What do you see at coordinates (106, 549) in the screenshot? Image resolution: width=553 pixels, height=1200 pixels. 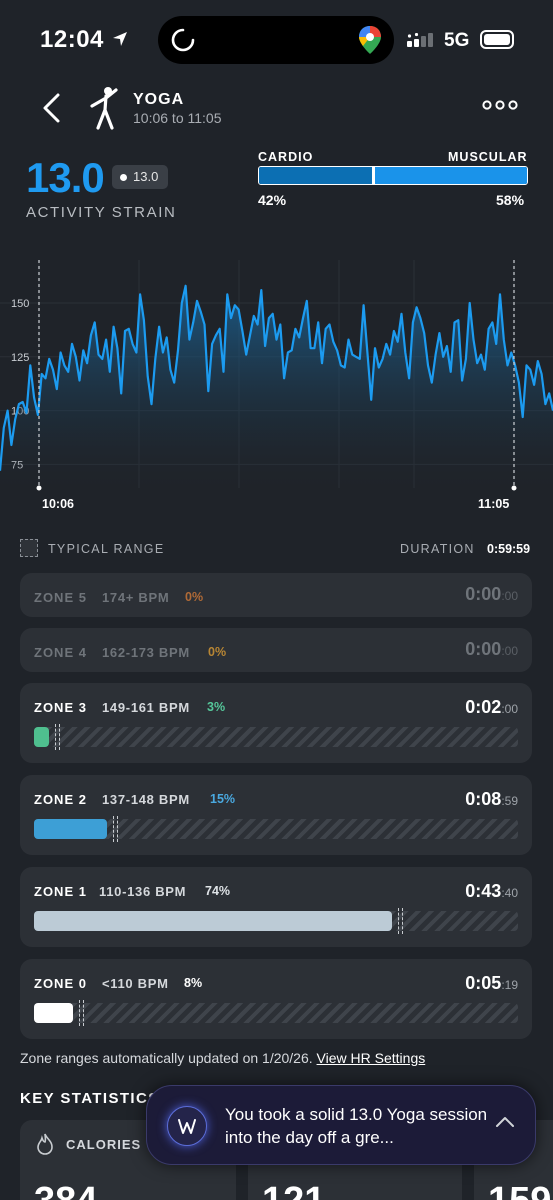 I see `typical-range-label: TYPICAL RANGE` at bounding box center [106, 549].